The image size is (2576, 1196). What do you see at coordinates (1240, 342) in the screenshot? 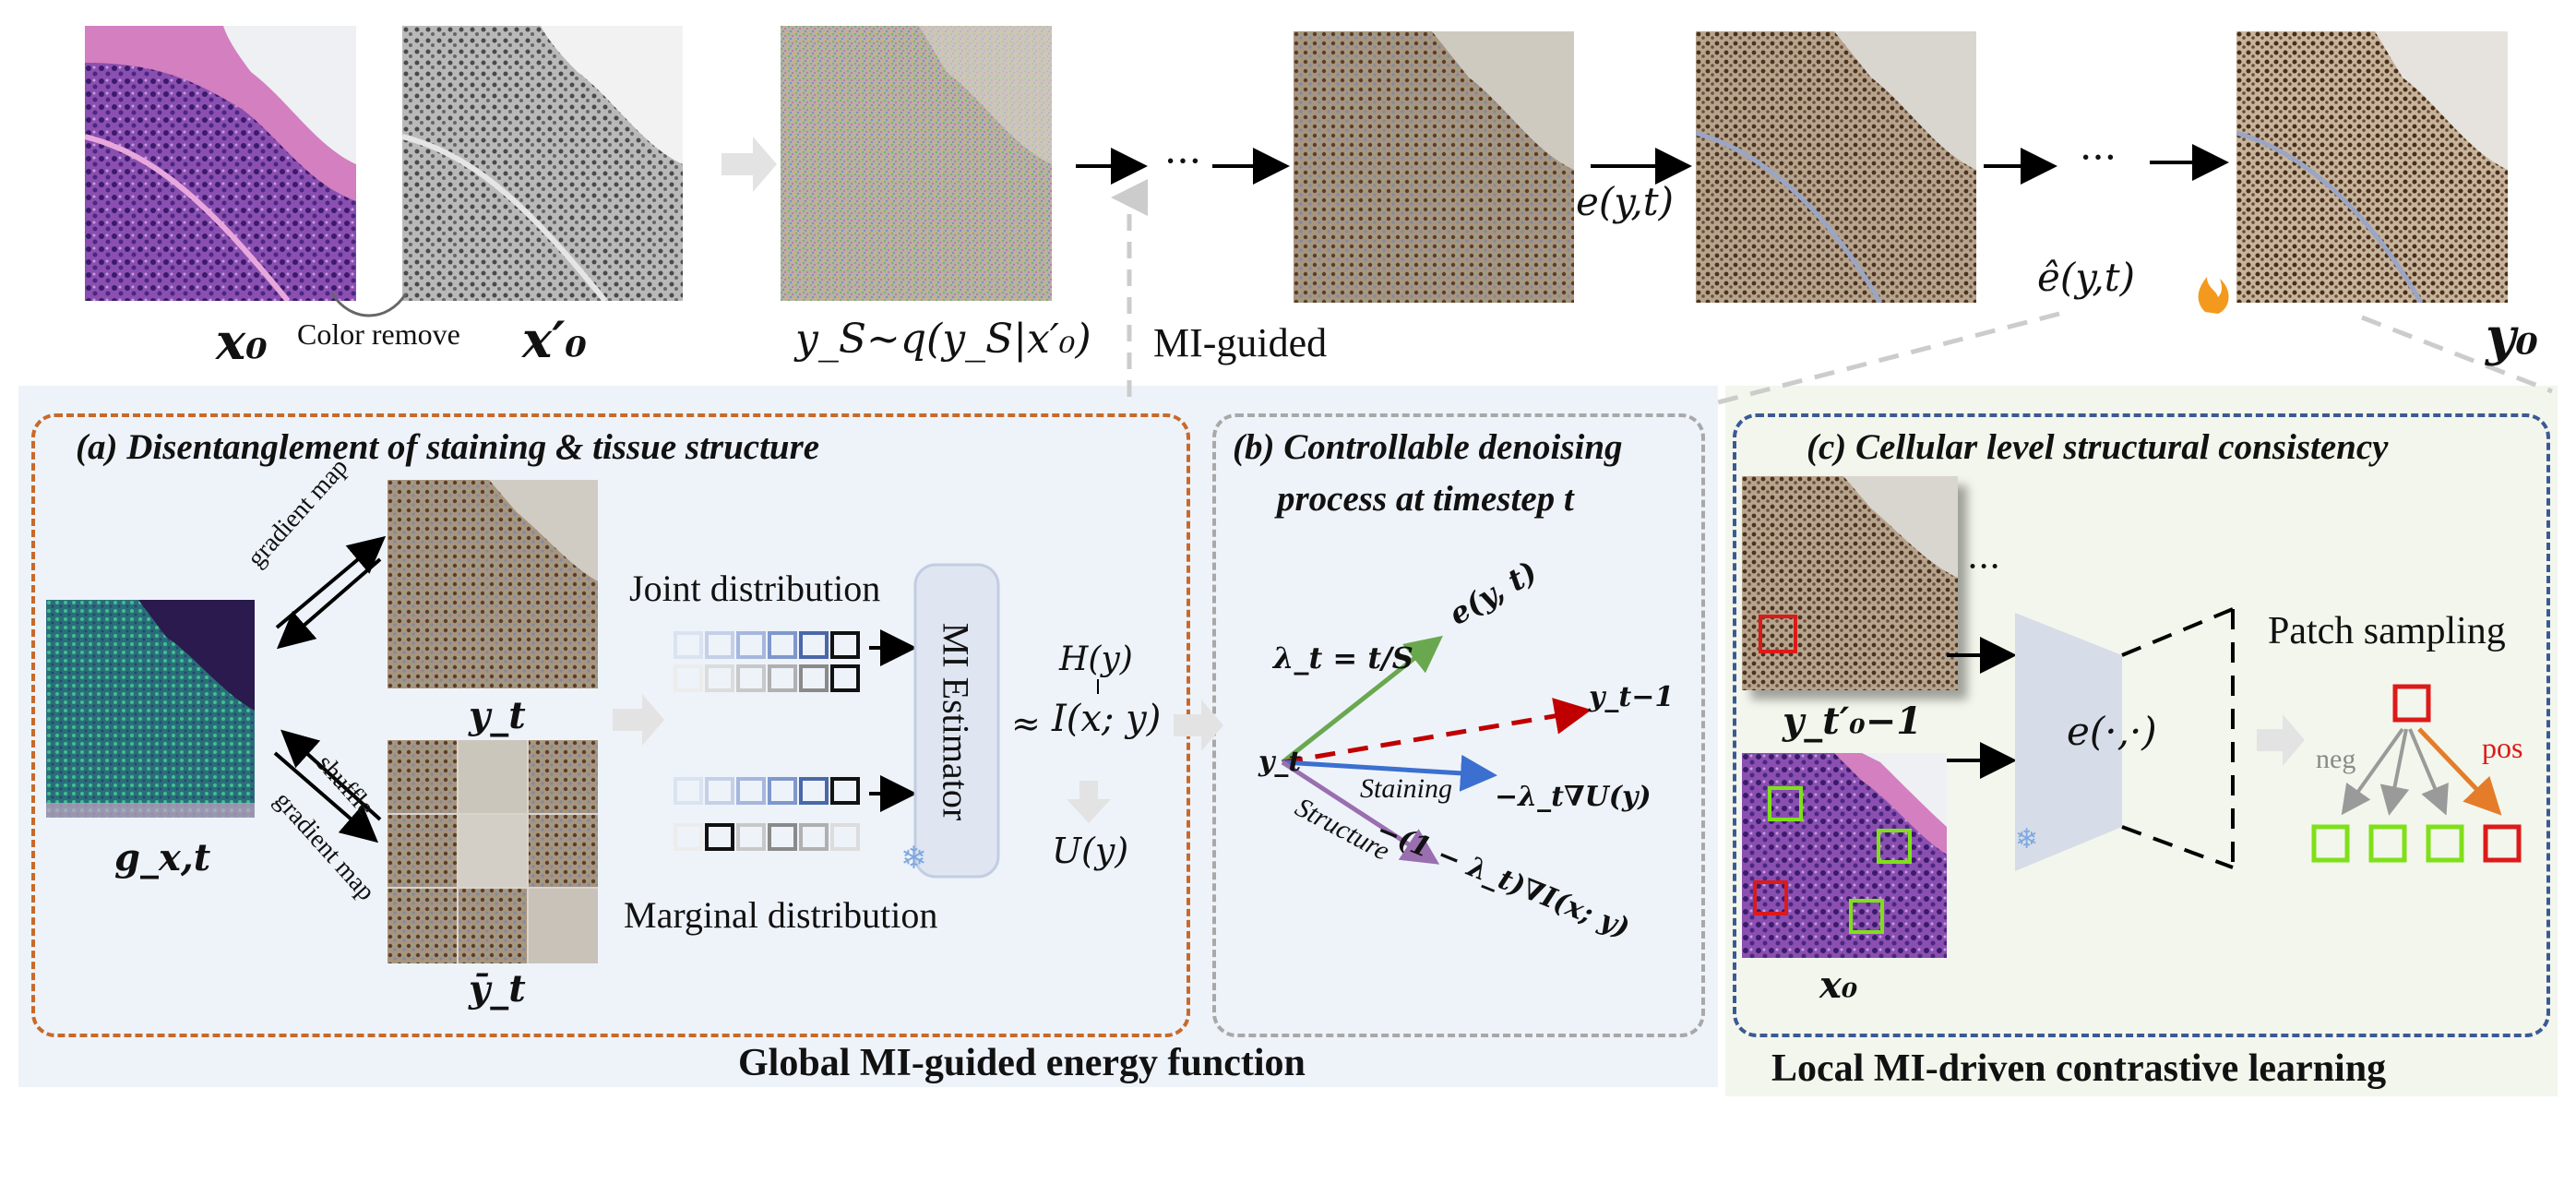
I see `label-mi-guided: MI-guided` at bounding box center [1240, 342].